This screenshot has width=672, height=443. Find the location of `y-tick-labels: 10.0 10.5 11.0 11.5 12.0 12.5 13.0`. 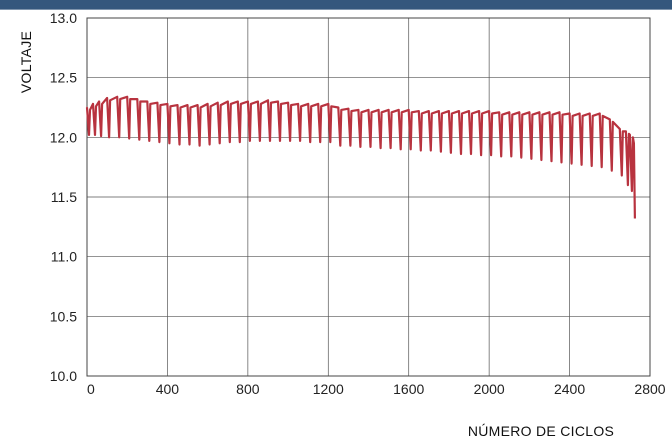

y-tick-labels: 10.0 10.5 11.0 11.5 12.0 12.5 13.0 is located at coordinates (63, 197).